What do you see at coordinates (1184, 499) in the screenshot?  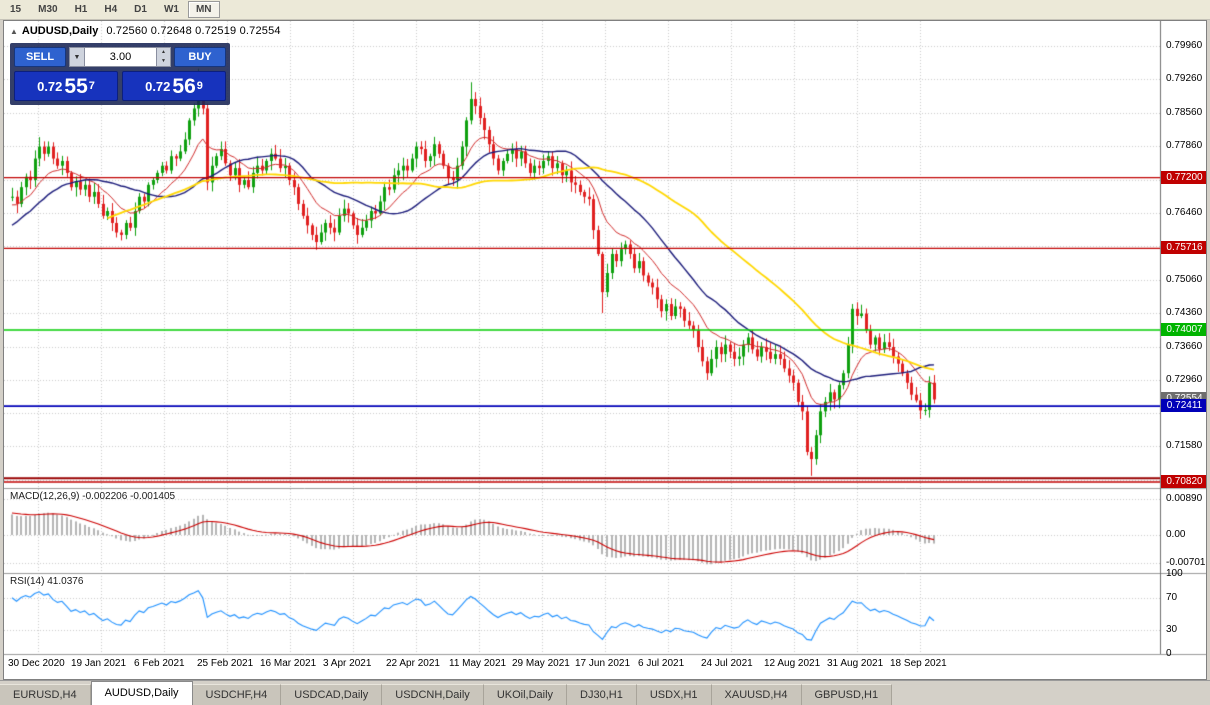 I see `macd-axis-label: 0.00890` at bounding box center [1184, 499].